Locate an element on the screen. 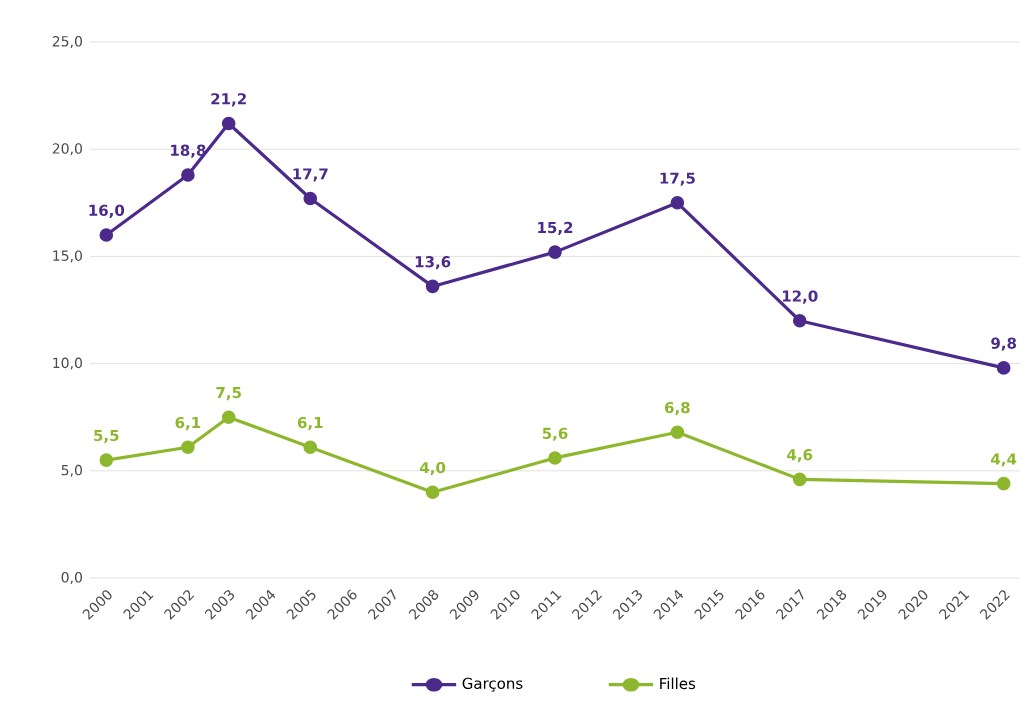  data-label: 4,6 is located at coordinates (800, 456).